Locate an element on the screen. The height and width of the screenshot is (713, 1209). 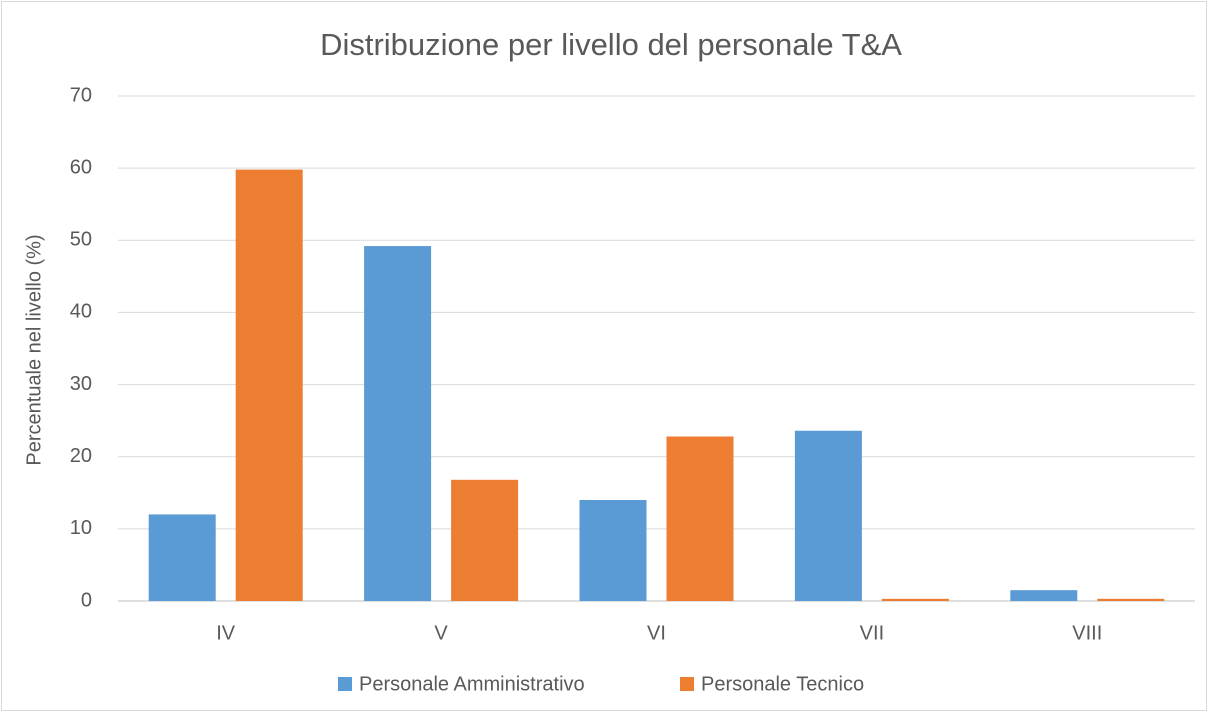
x-tick-label: VIII is located at coordinates (1087, 633).